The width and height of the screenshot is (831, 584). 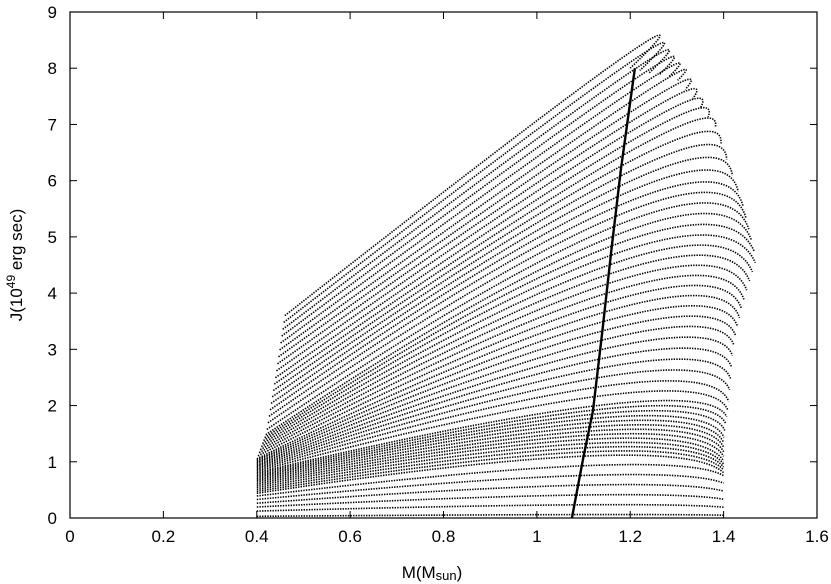 I want to click on x-tick-label: 0.6, so click(x=350, y=536).